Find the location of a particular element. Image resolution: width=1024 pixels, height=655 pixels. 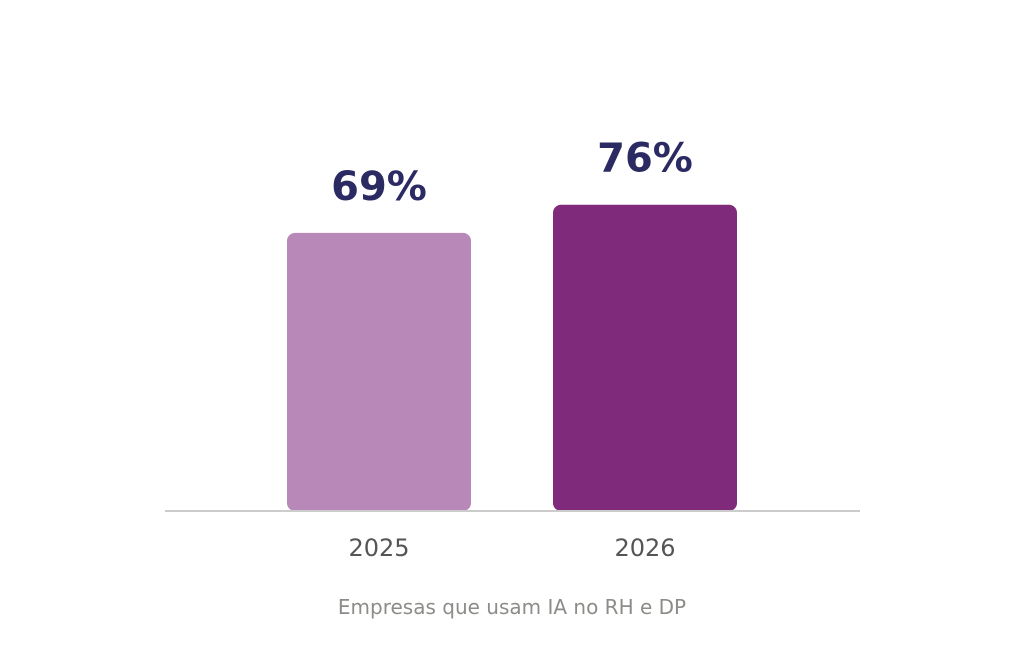

bar-2026 is located at coordinates (645, 357).